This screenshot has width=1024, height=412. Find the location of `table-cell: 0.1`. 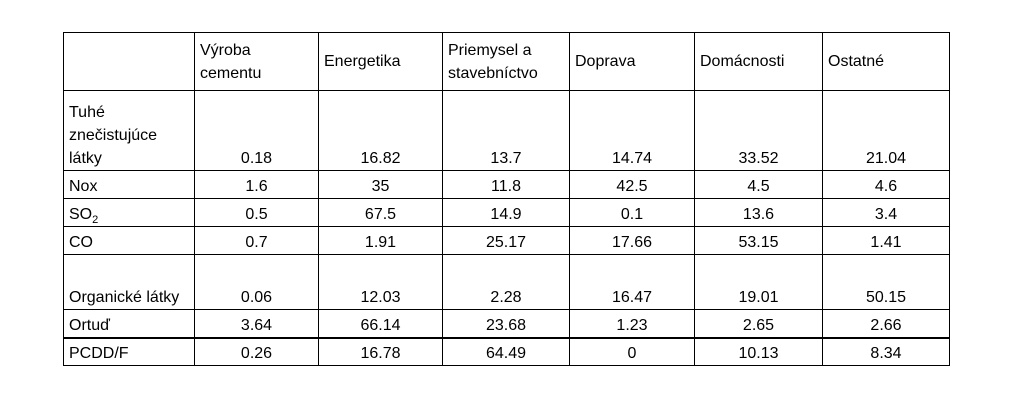

table-cell: 0.1 is located at coordinates (632, 212).